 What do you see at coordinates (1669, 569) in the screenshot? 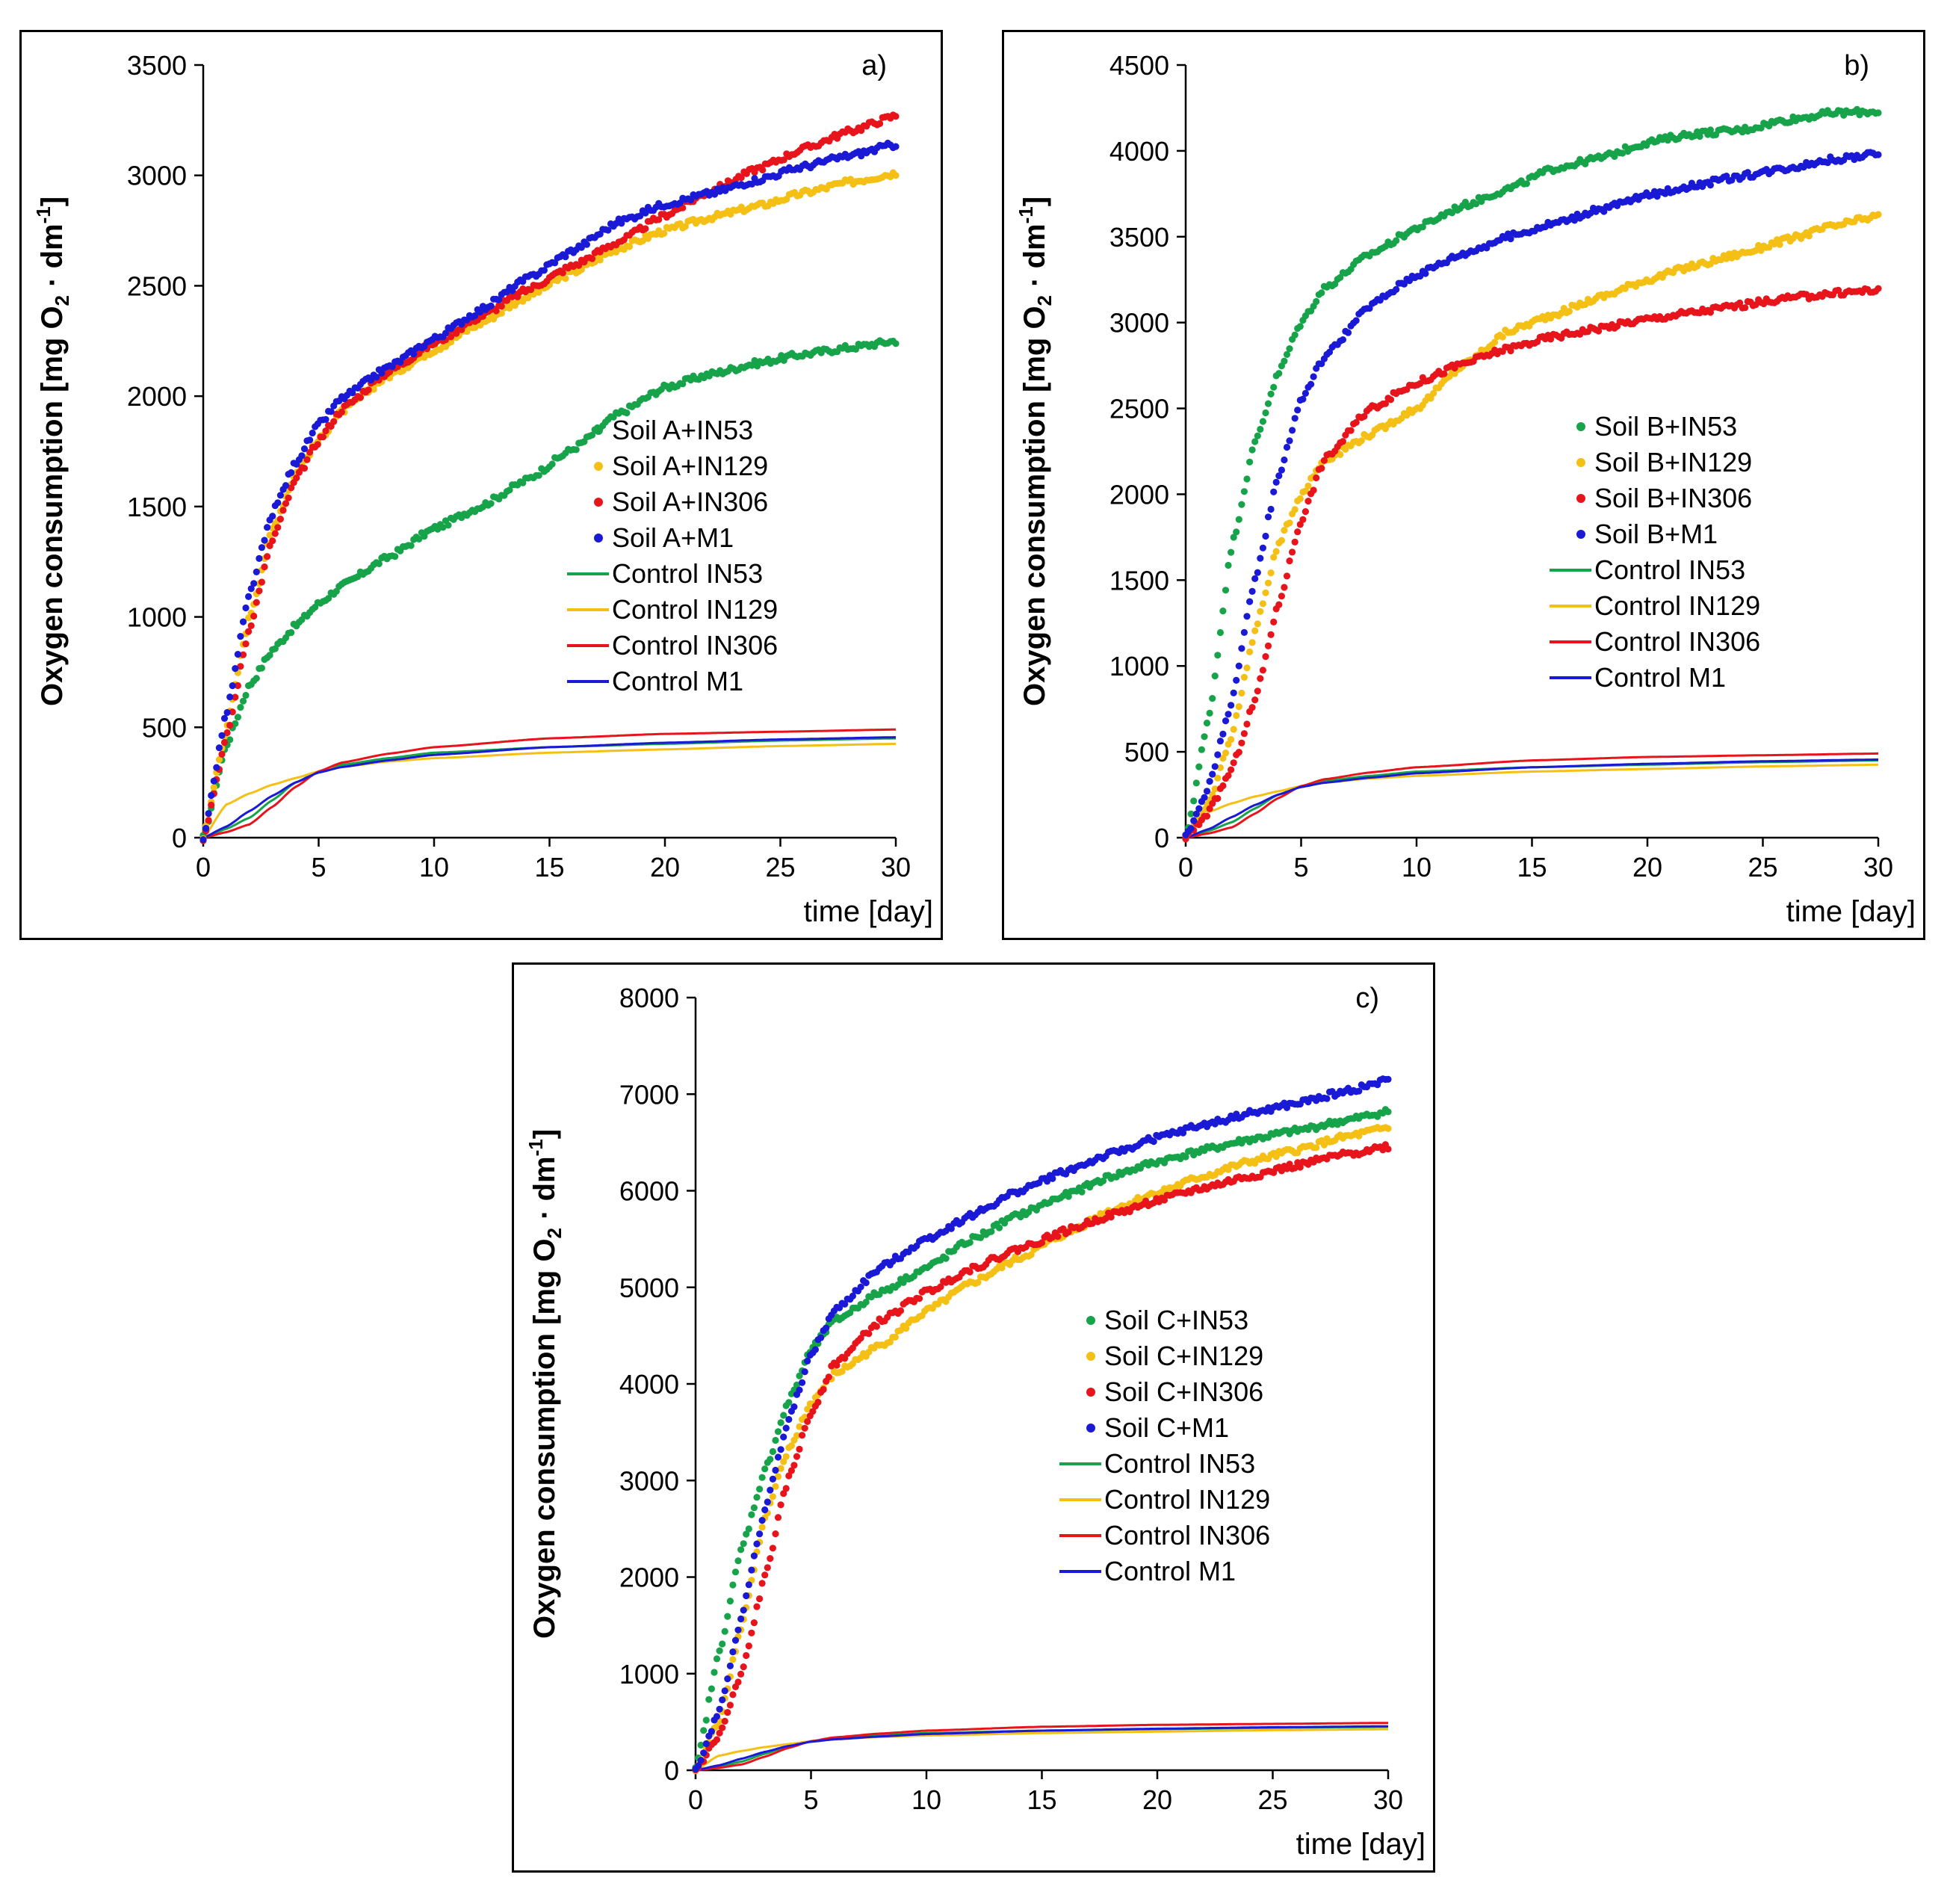
I see `legend-label: Control IN53` at bounding box center [1669, 569].